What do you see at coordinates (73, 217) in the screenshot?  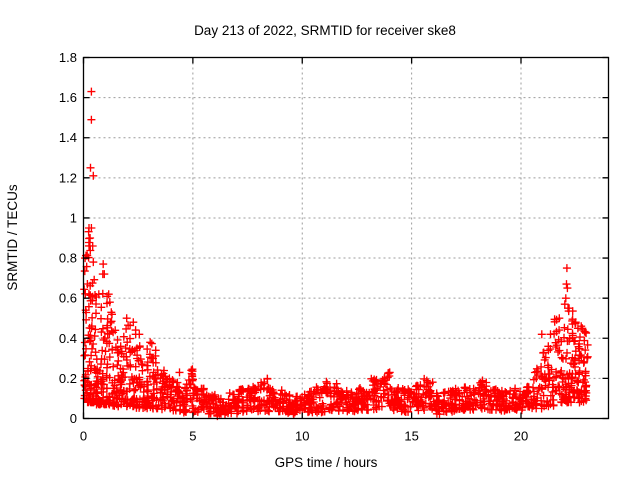 I see `y-tick-label: 1` at bounding box center [73, 217].